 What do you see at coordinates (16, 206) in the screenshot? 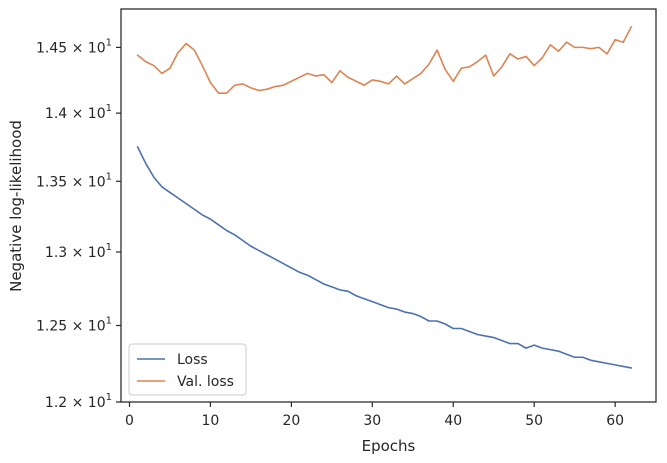
I see `y-axis-label: Negative log-likelihood` at bounding box center [16, 206].